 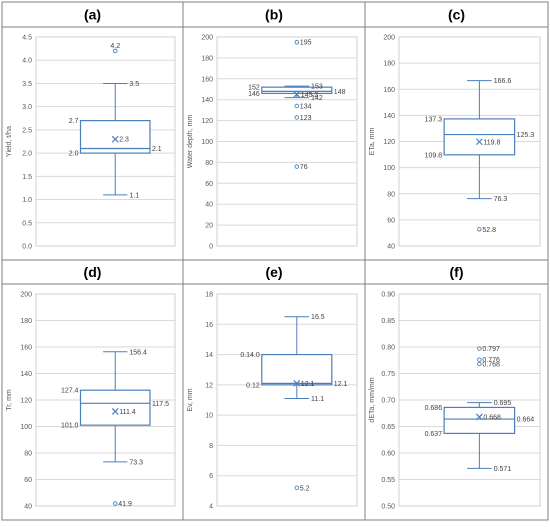 I want to click on y-tick-label: 4.5, so click(x=27, y=38).